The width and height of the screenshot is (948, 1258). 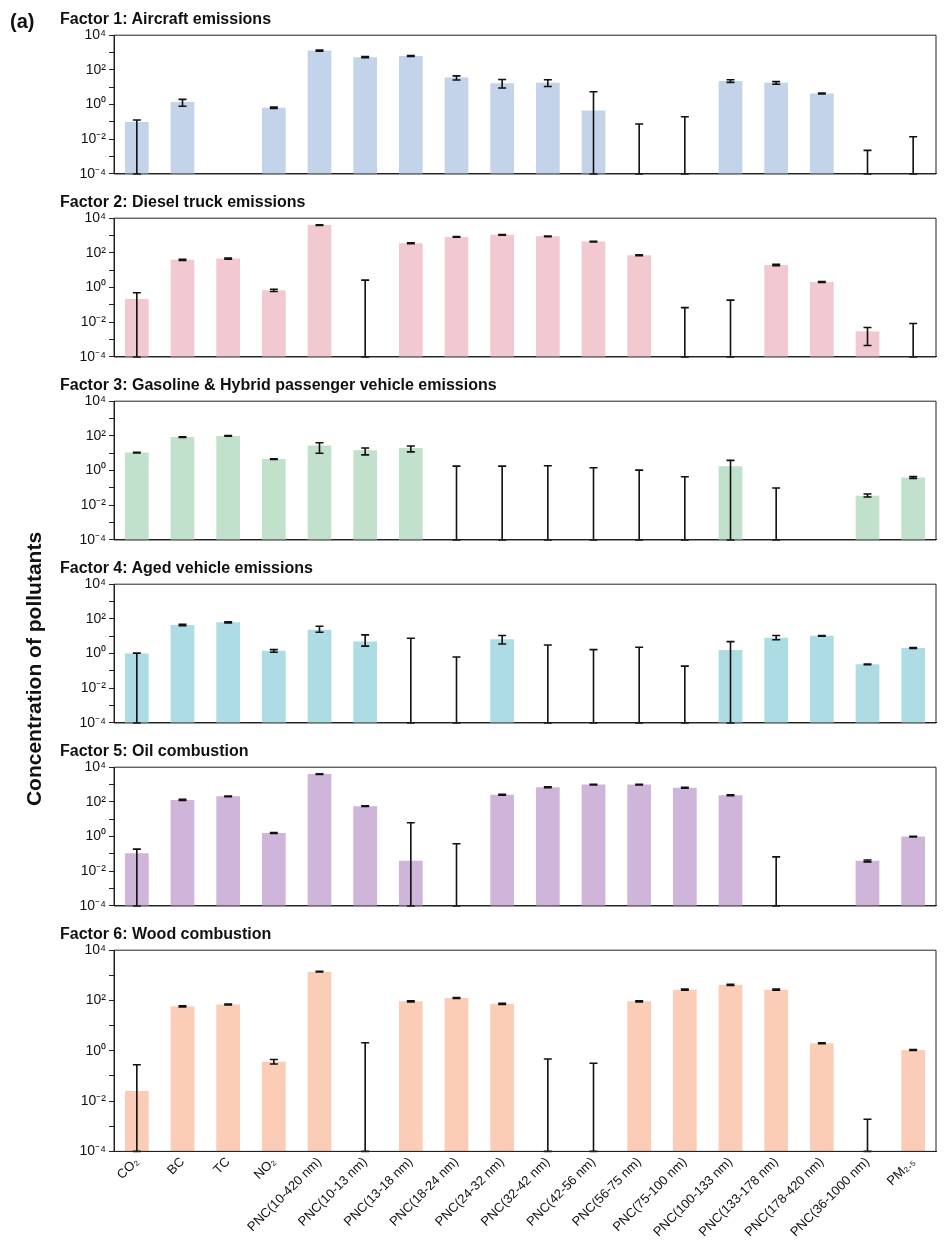 What do you see at coordinates (166, 934) in the screenshot?
I see `chart-title: Factor 6: Wood combustion` at bounding box center [166, 934].